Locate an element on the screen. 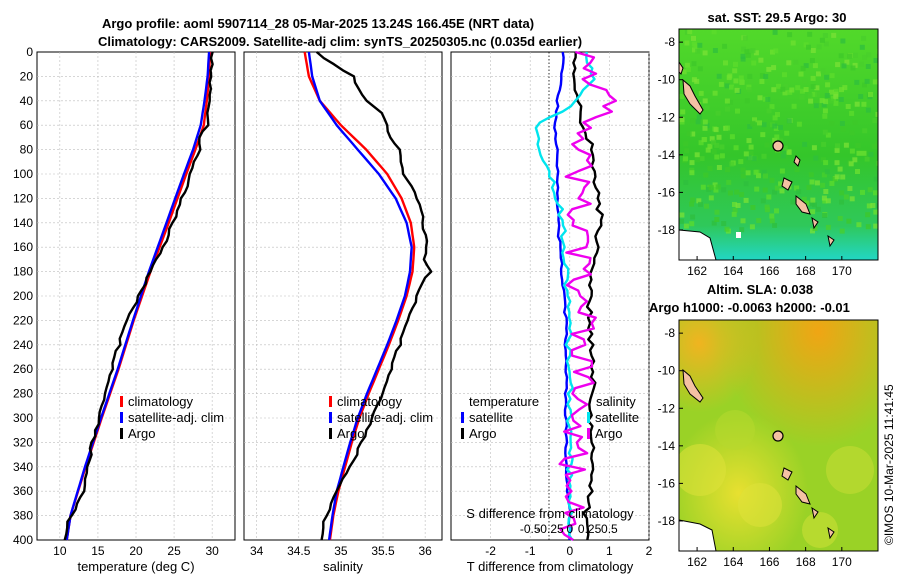 Image resolution: width=900 pixels, height=580 pixels. y-tick-label: 360 is located at coordinates (23, 491).